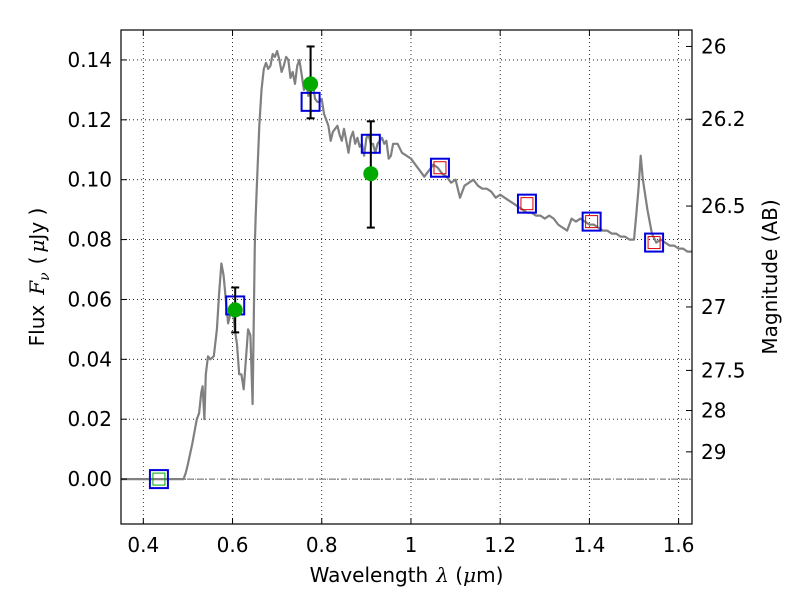 This screenshot has height=600, width=800. Describe the element at coordinates (407, 575) in the screenshot. I see `x-axis-label: Wavelength λ (μm)` at that location.